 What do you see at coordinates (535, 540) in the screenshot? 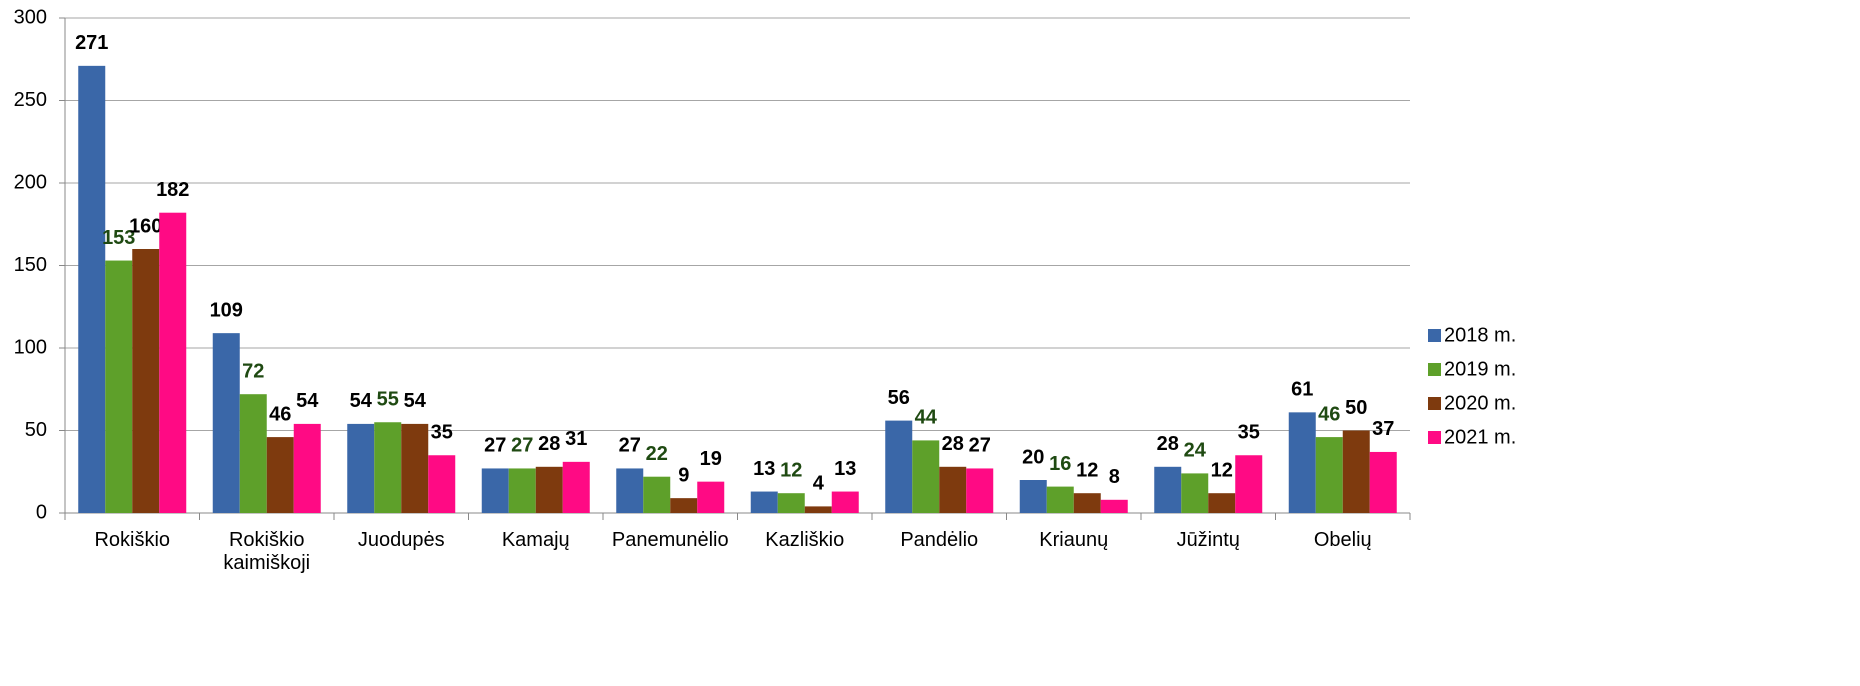
I see `x-tick-label: Kamajų` at bounding box center [535, 540].